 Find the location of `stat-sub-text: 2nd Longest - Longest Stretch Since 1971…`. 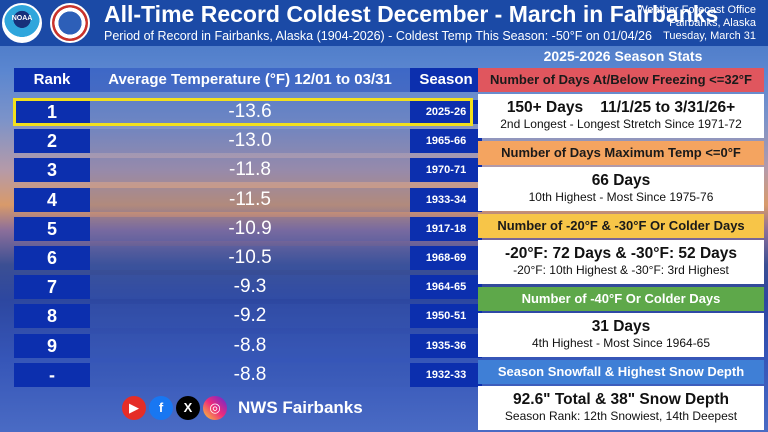

stat-sub-text: 2nd Longest - Longest Stretch Since 1971… is located at coordinates (621, 124).